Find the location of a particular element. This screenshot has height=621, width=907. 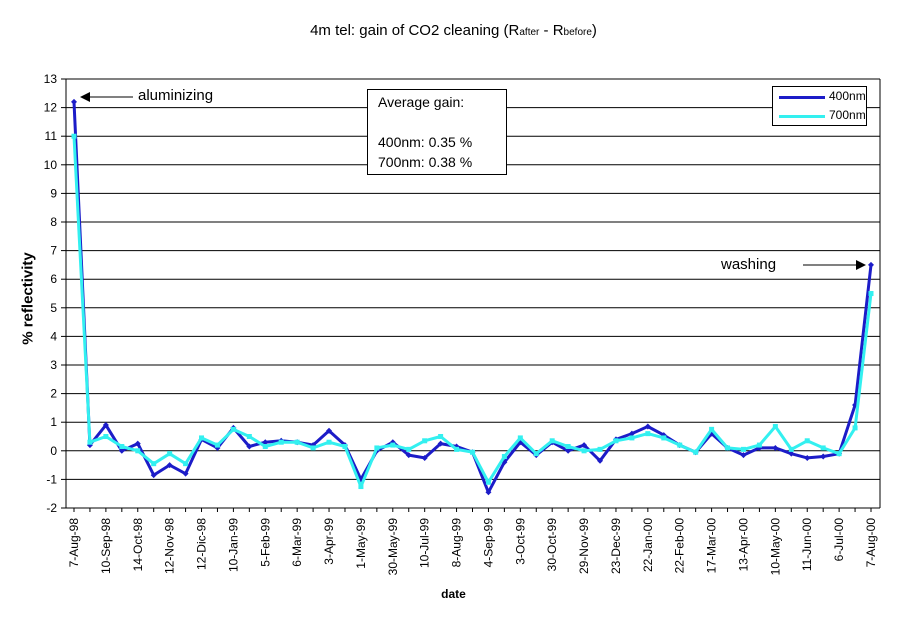

legend-item-700nm: 700nm is located at coordinates (819, 116).